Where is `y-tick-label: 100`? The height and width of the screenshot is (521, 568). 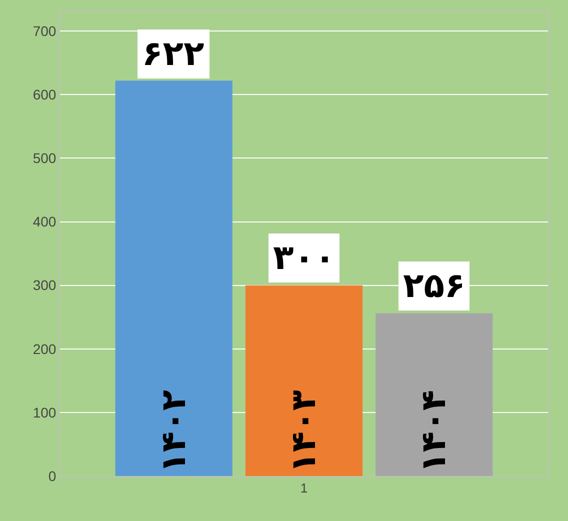 y-tick-label: 100 is located at coordinates (44, 412).